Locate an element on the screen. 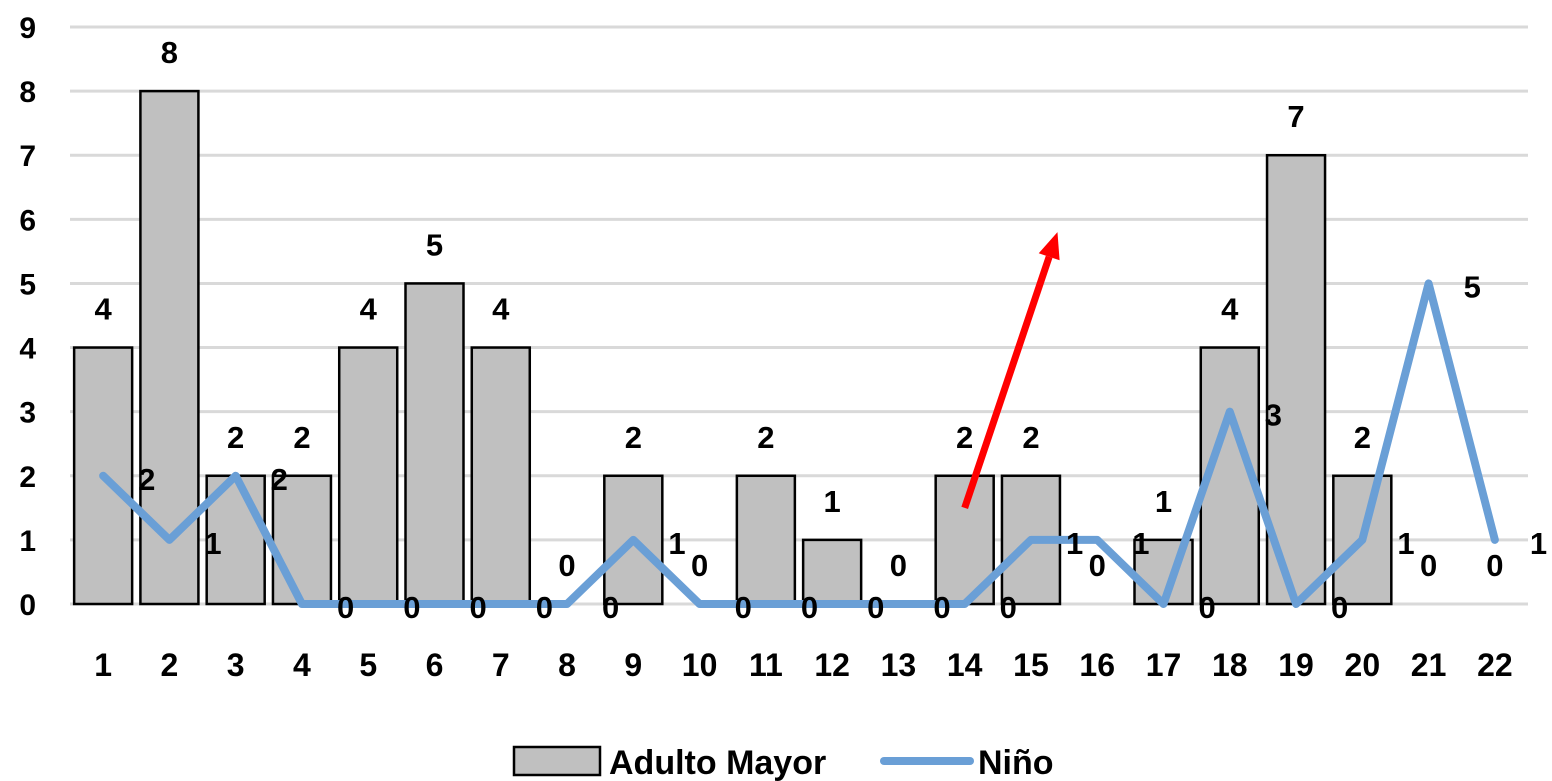 The image size is (1552, 781). x-tick-label: 13 is located at coordinates (899, 665).